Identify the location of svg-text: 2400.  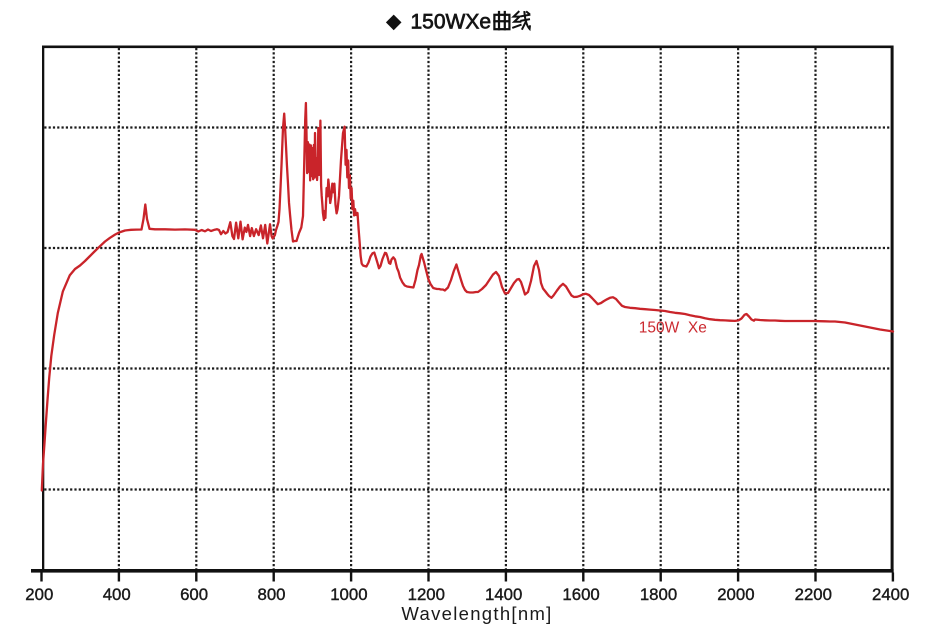
(890, 594).